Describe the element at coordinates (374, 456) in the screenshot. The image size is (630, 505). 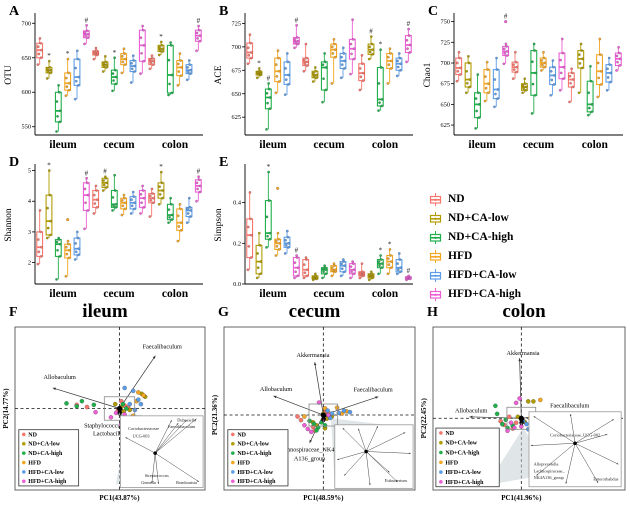
I see `inset-plot: Eubacterium` at that location.